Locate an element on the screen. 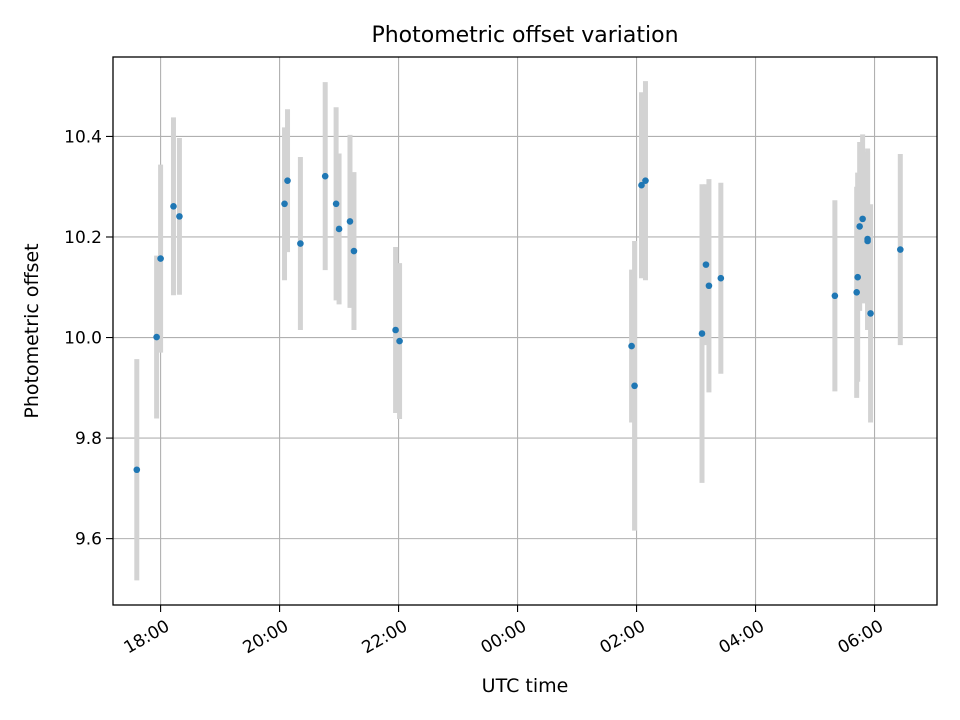 The image size is (960, 720). y-tick-label: 10.2 is located at coordinates (83, 238).